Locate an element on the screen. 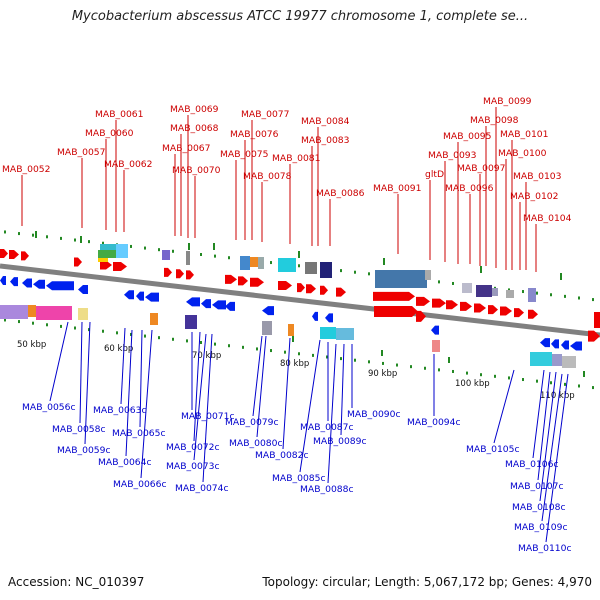 The width and height of the screenshot is (600, 600). forward-gene-label: MAB_0096 is located at coordinates (469, 188).